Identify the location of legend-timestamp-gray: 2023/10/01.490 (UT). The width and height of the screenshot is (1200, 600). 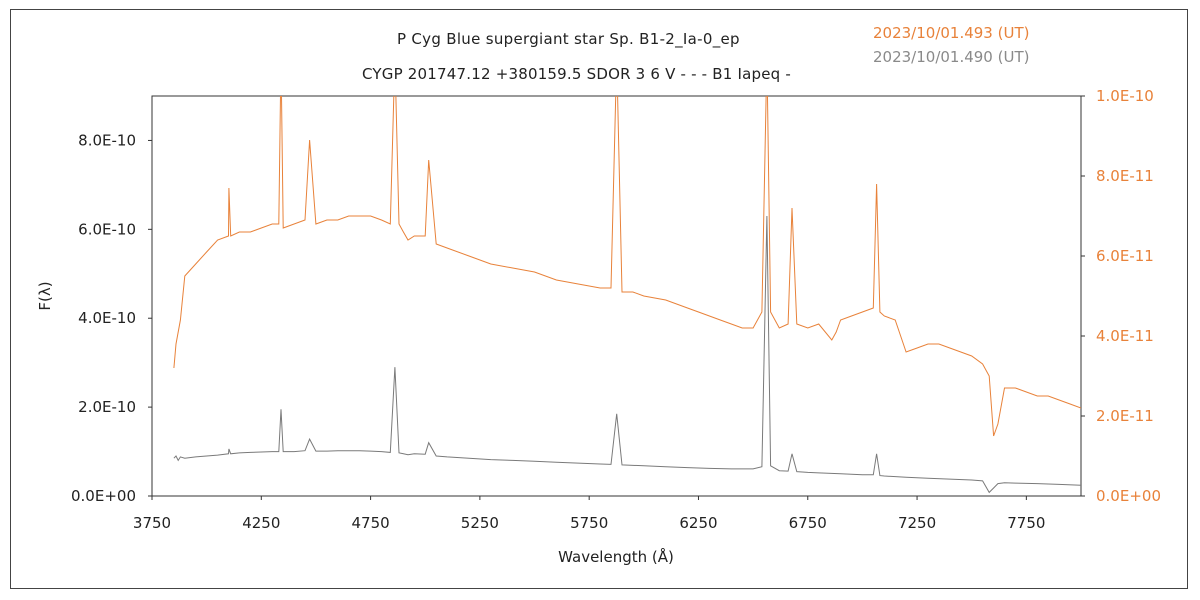
(951, 57).